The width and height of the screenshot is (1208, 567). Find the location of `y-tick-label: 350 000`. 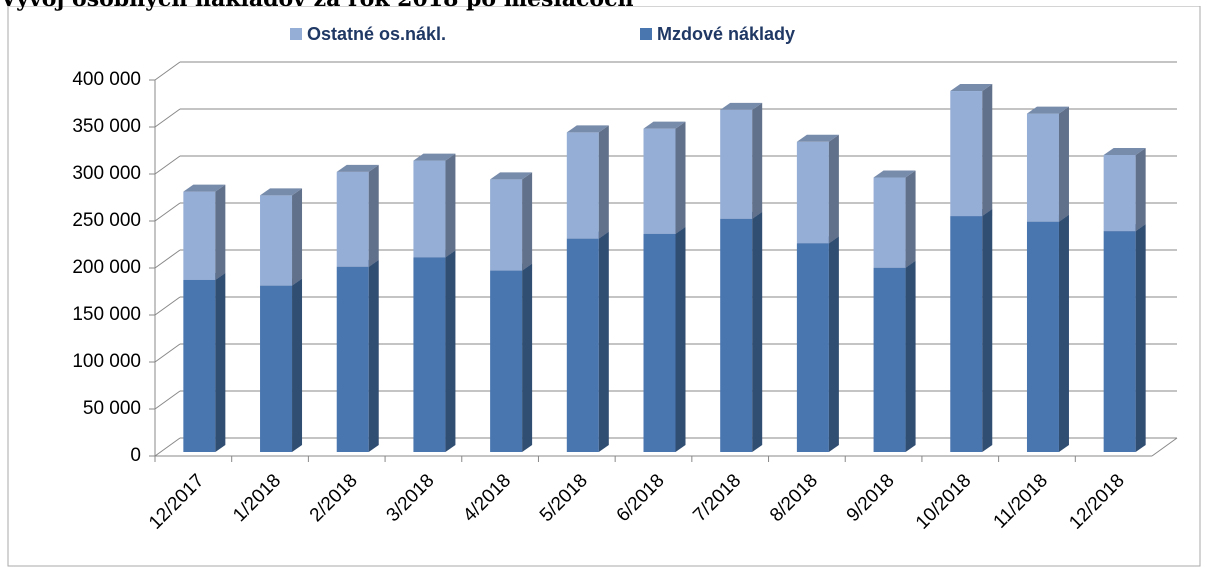

y-tick-label: 350 000 is located at coordinates (106, 126).